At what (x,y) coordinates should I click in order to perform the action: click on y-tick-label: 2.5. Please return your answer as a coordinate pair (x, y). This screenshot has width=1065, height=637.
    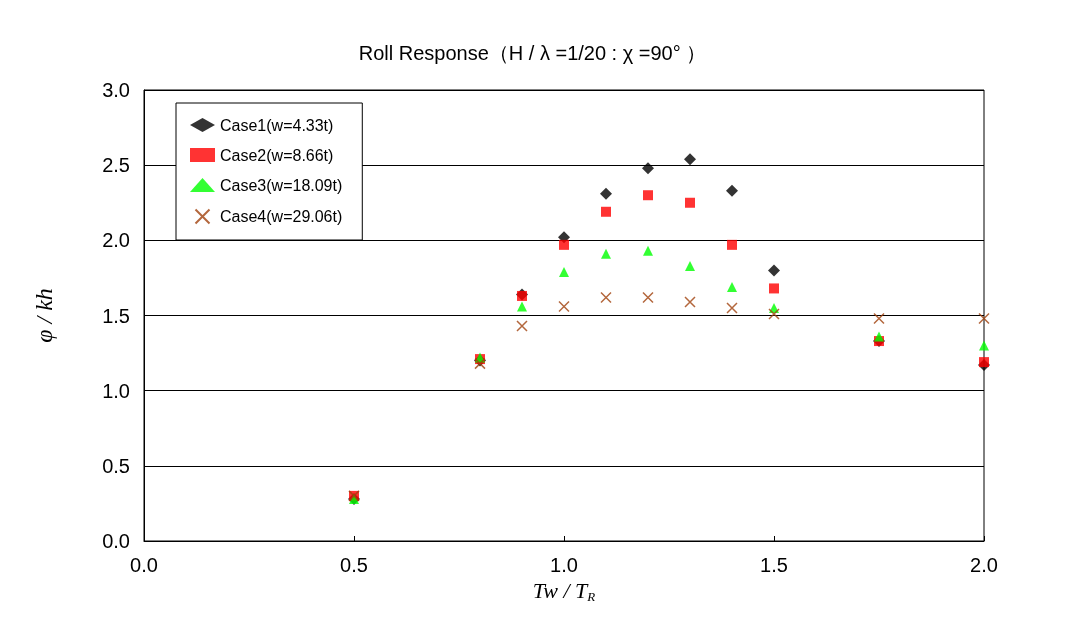
    Looking at the image, I should click on (116, 165).